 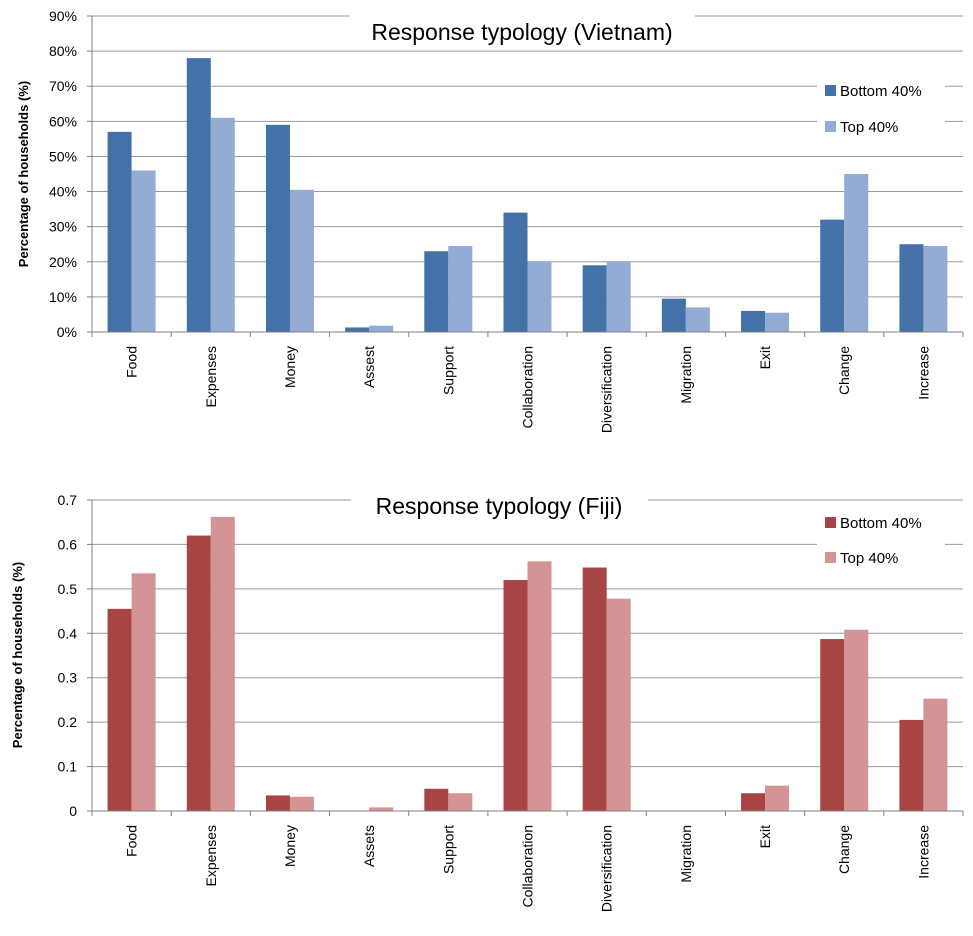 I want to click on y-tick-label: 0.3, so click(x=68, y=678).